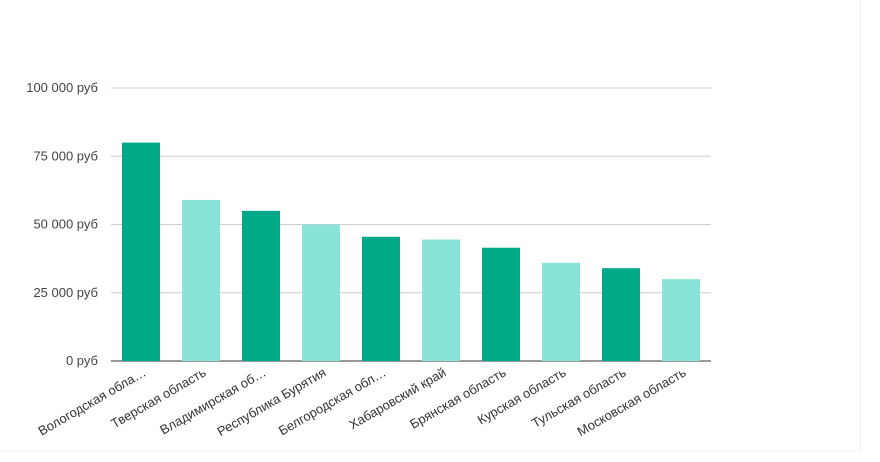 The image size is (880, 462). Describe the element at coordinates (82, 360) in the screenshot. I see `y-tick-label: 0 руб` at that location.